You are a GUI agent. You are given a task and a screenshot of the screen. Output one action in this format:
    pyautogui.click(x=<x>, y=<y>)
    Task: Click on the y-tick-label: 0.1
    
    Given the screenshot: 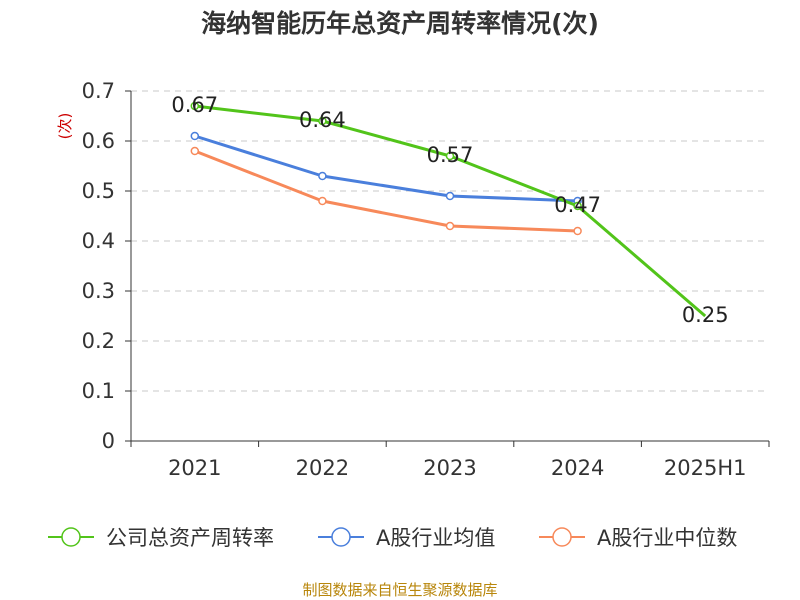 What is the action you would take?
    pyautogui.click(x=98, y=391)
    